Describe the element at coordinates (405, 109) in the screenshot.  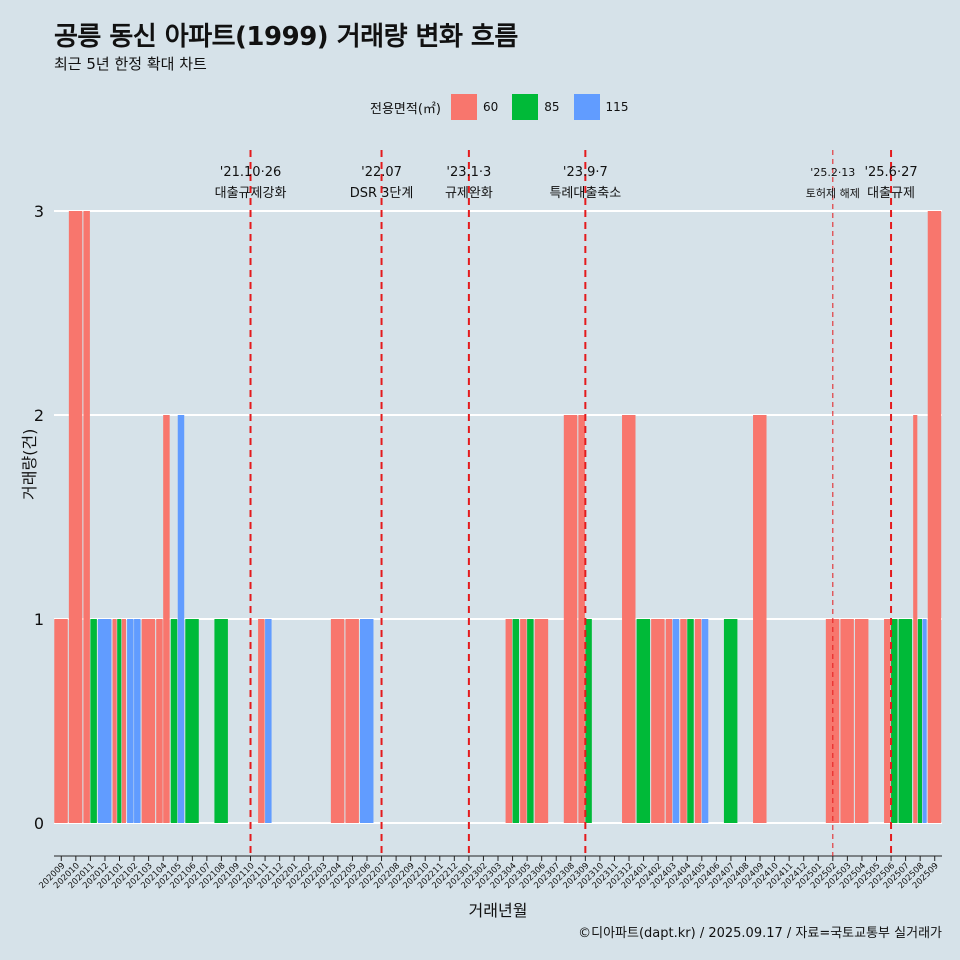
I see `legend-title: 전용면적(㎡)` at that location.